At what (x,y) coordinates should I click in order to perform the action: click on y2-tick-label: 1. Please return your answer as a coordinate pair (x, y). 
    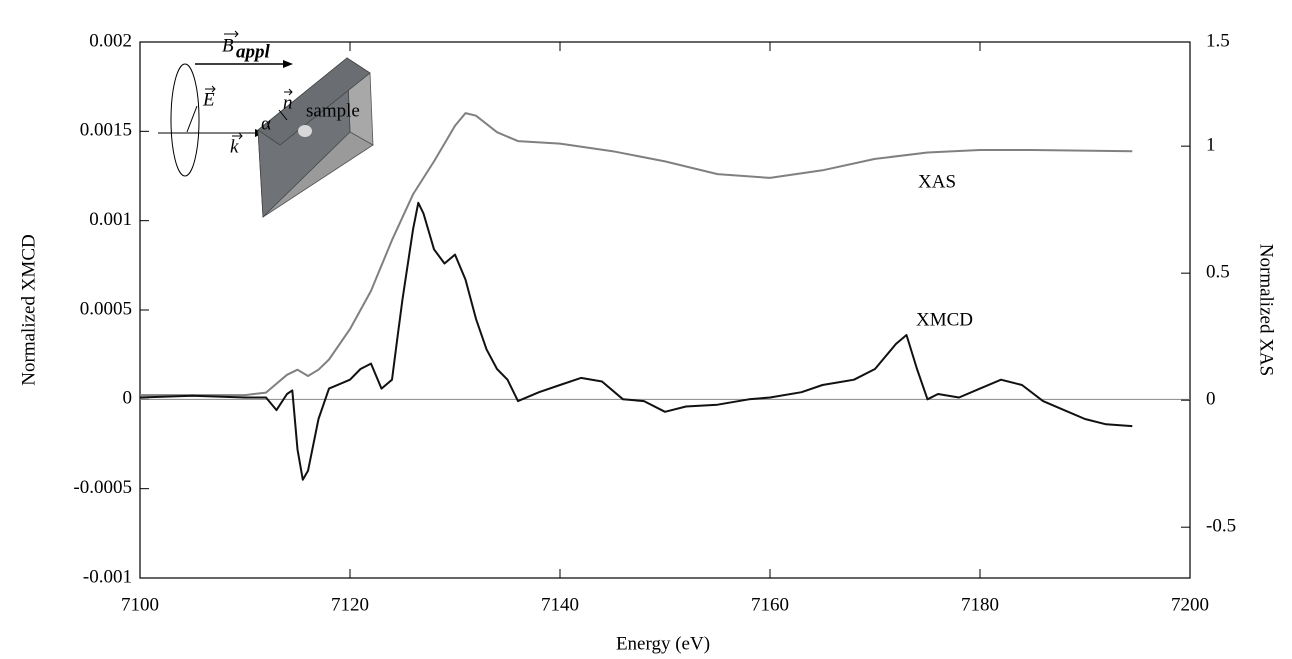
    Looking at the image, I should click on (1211, 145).